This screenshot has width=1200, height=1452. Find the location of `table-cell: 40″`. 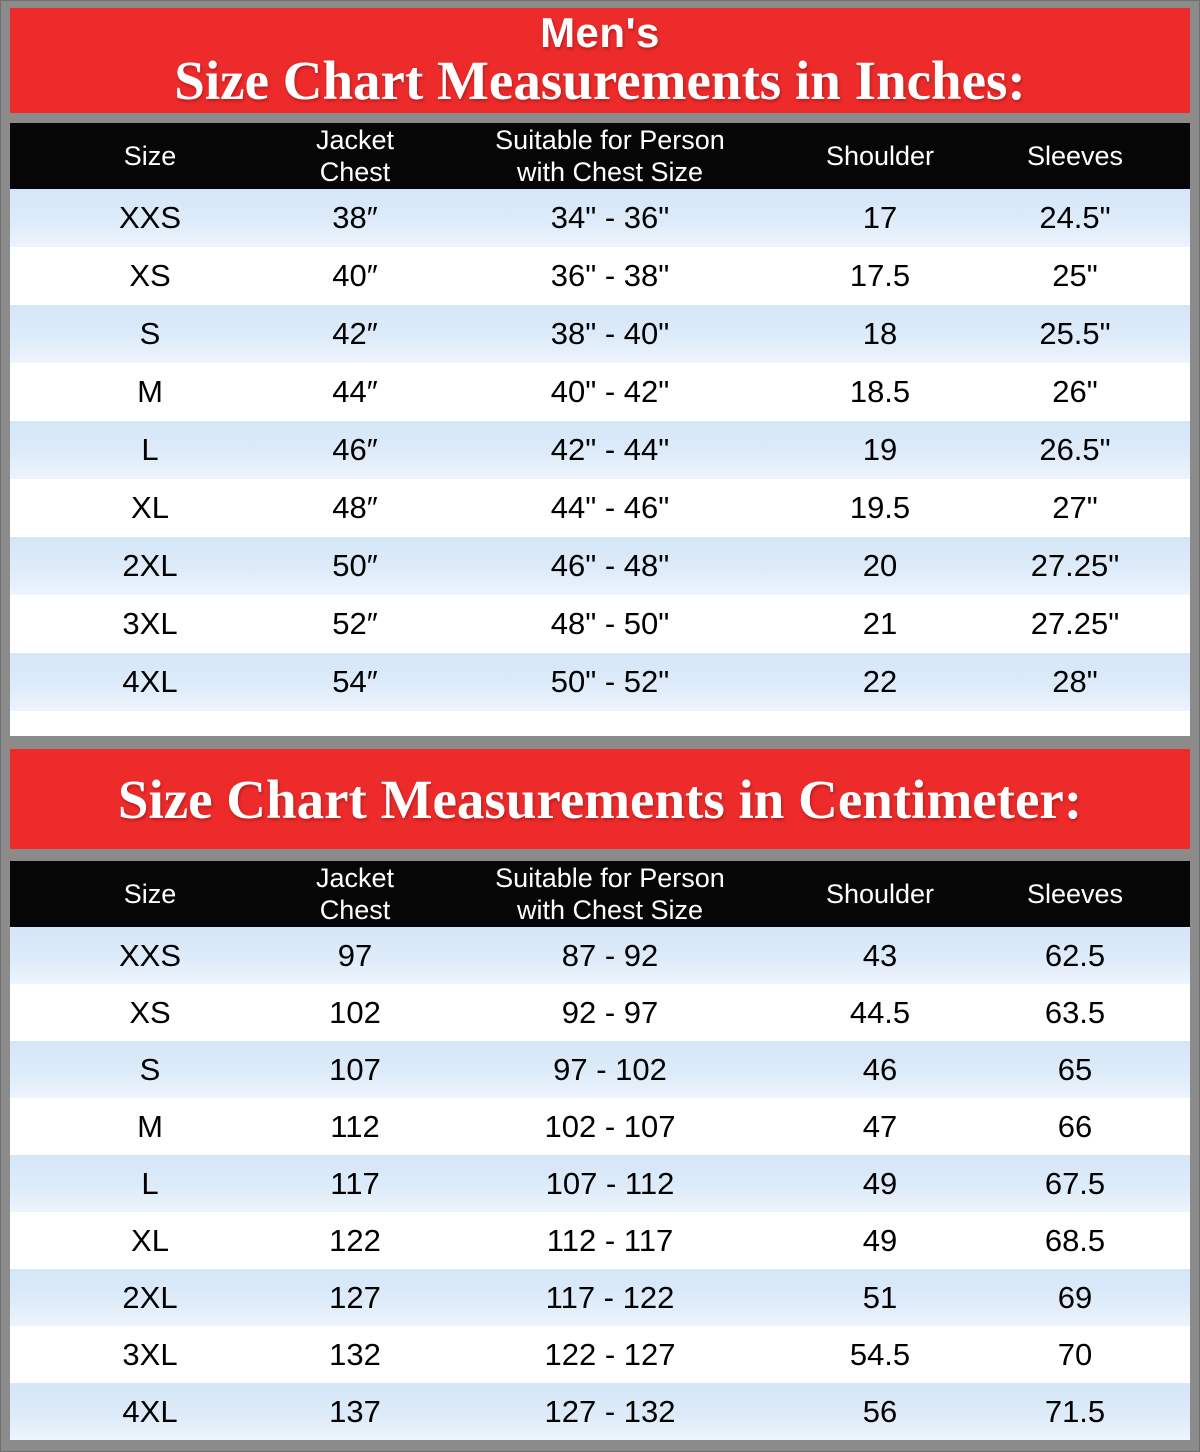

table-cell: 40″ is located at coordinates (355, 275).